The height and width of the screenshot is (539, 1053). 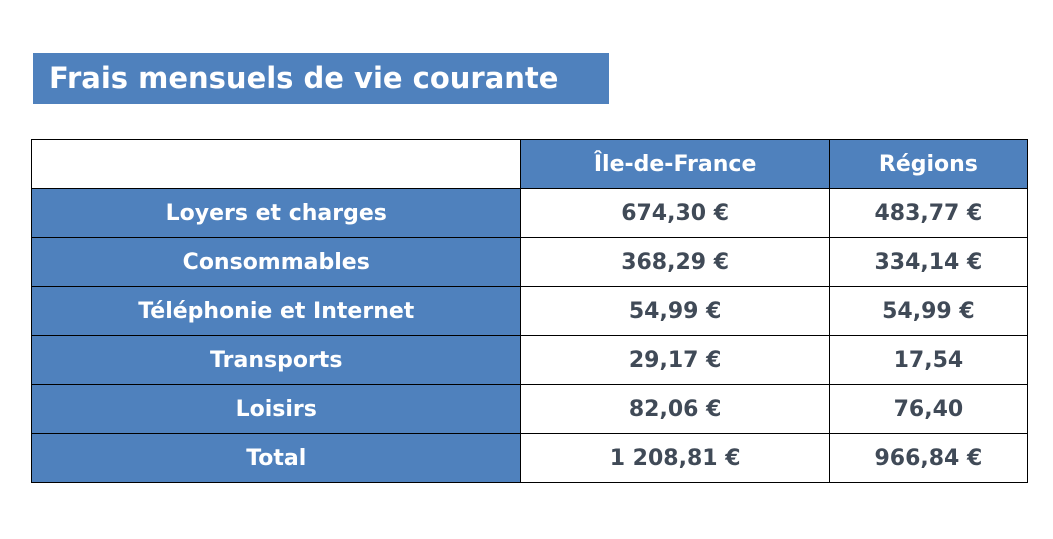 I want to click on value-regions: 966,84 €, so click(x=928, y=458).